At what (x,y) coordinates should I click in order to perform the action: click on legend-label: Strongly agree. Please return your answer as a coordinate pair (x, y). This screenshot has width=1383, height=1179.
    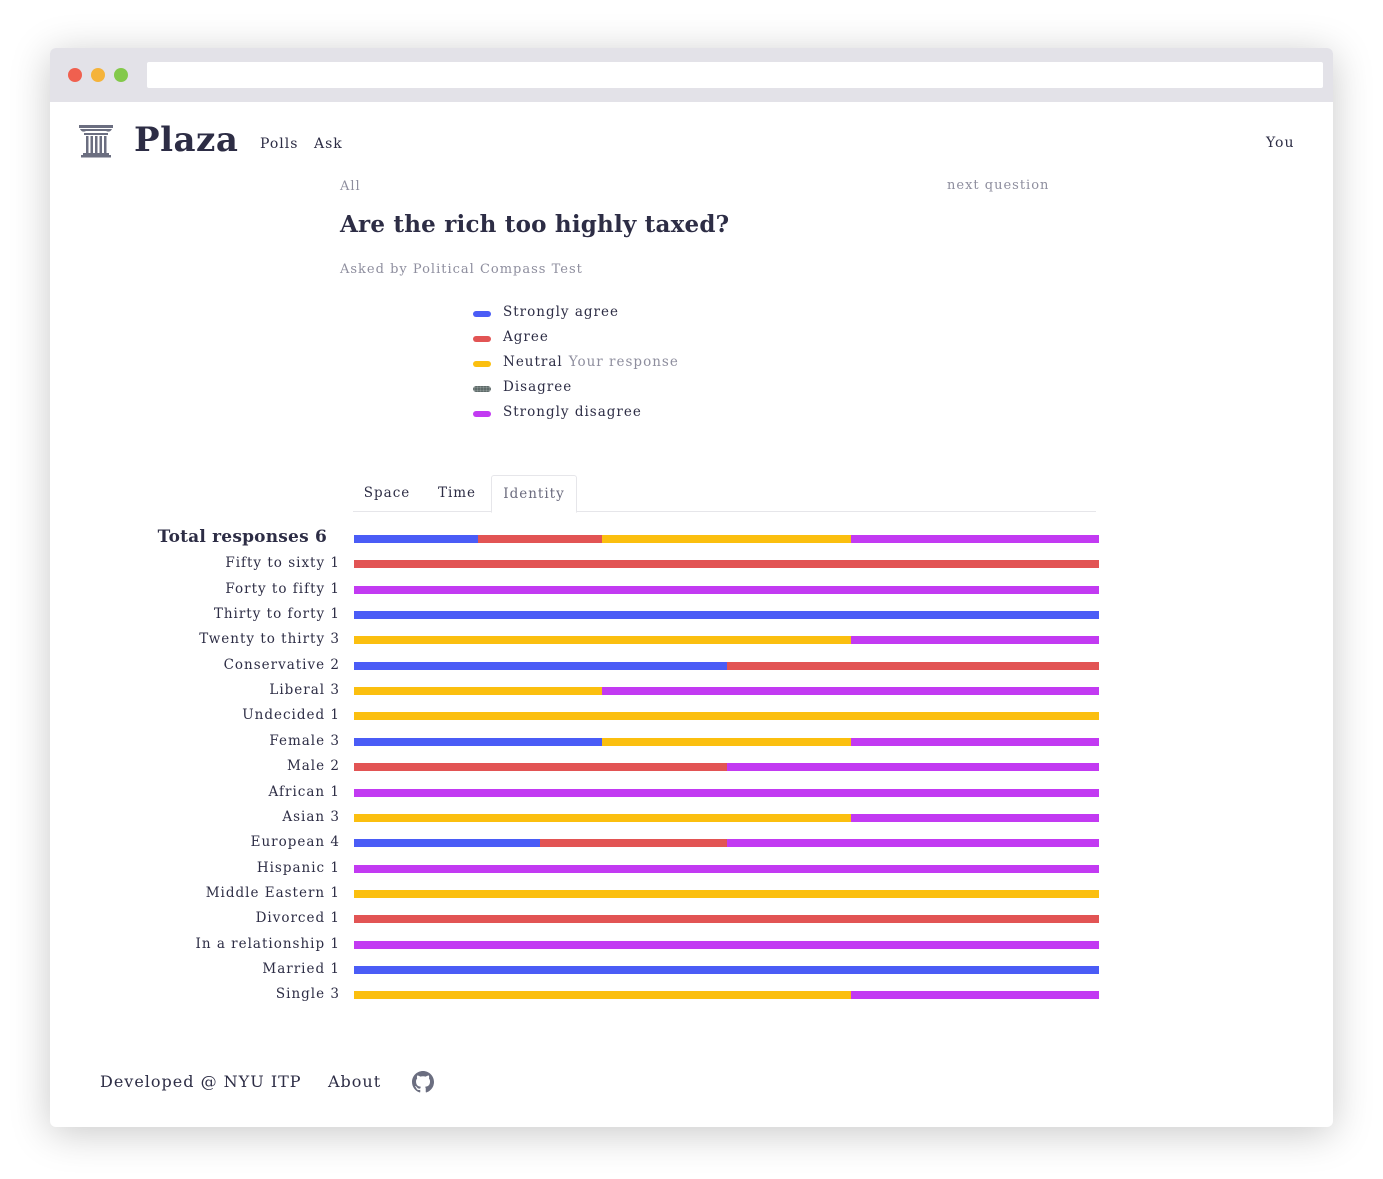
    Looking at the image, I should click on (561, 312).